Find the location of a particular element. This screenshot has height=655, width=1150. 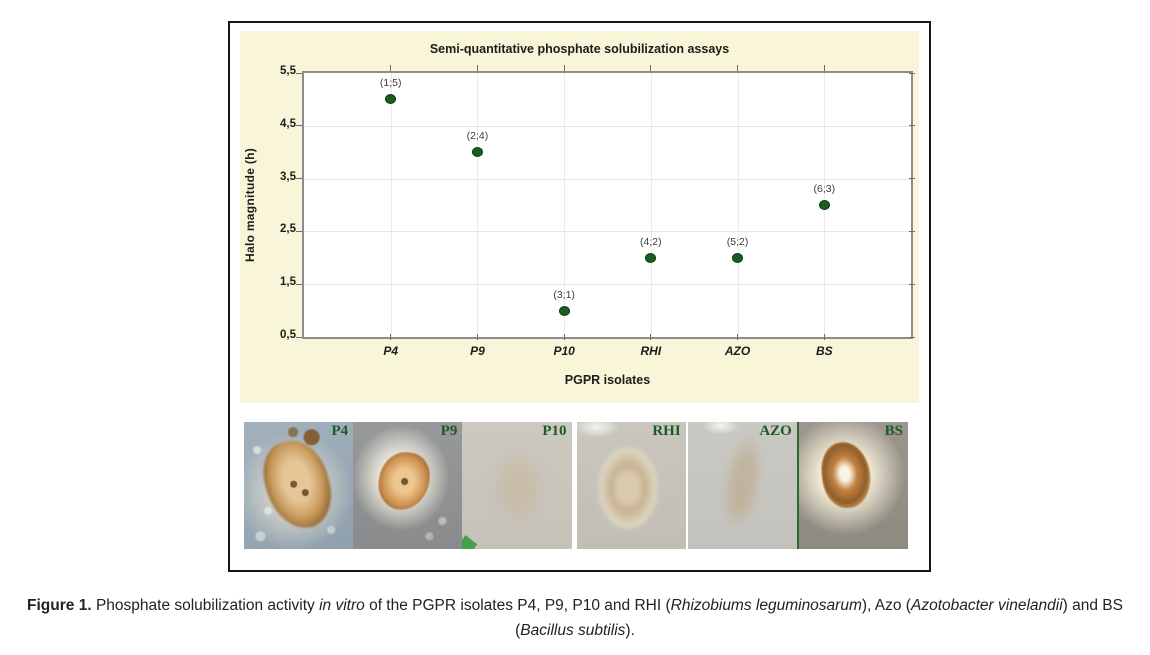

colony-photo-bs: BS is located at coordinates (852, 485).